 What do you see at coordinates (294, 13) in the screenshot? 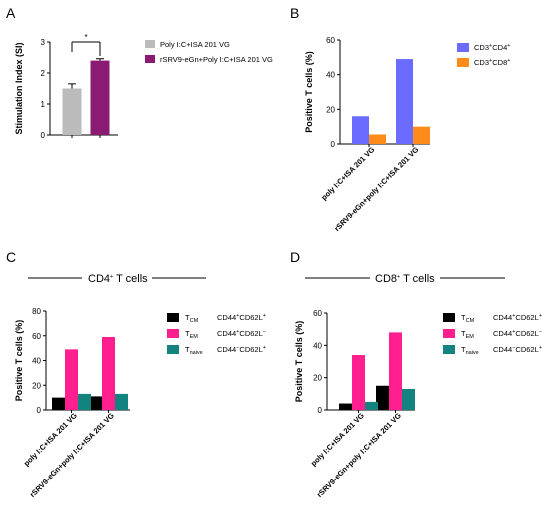
I see `panel-letter-b: B` at bounding box center [294, 13].